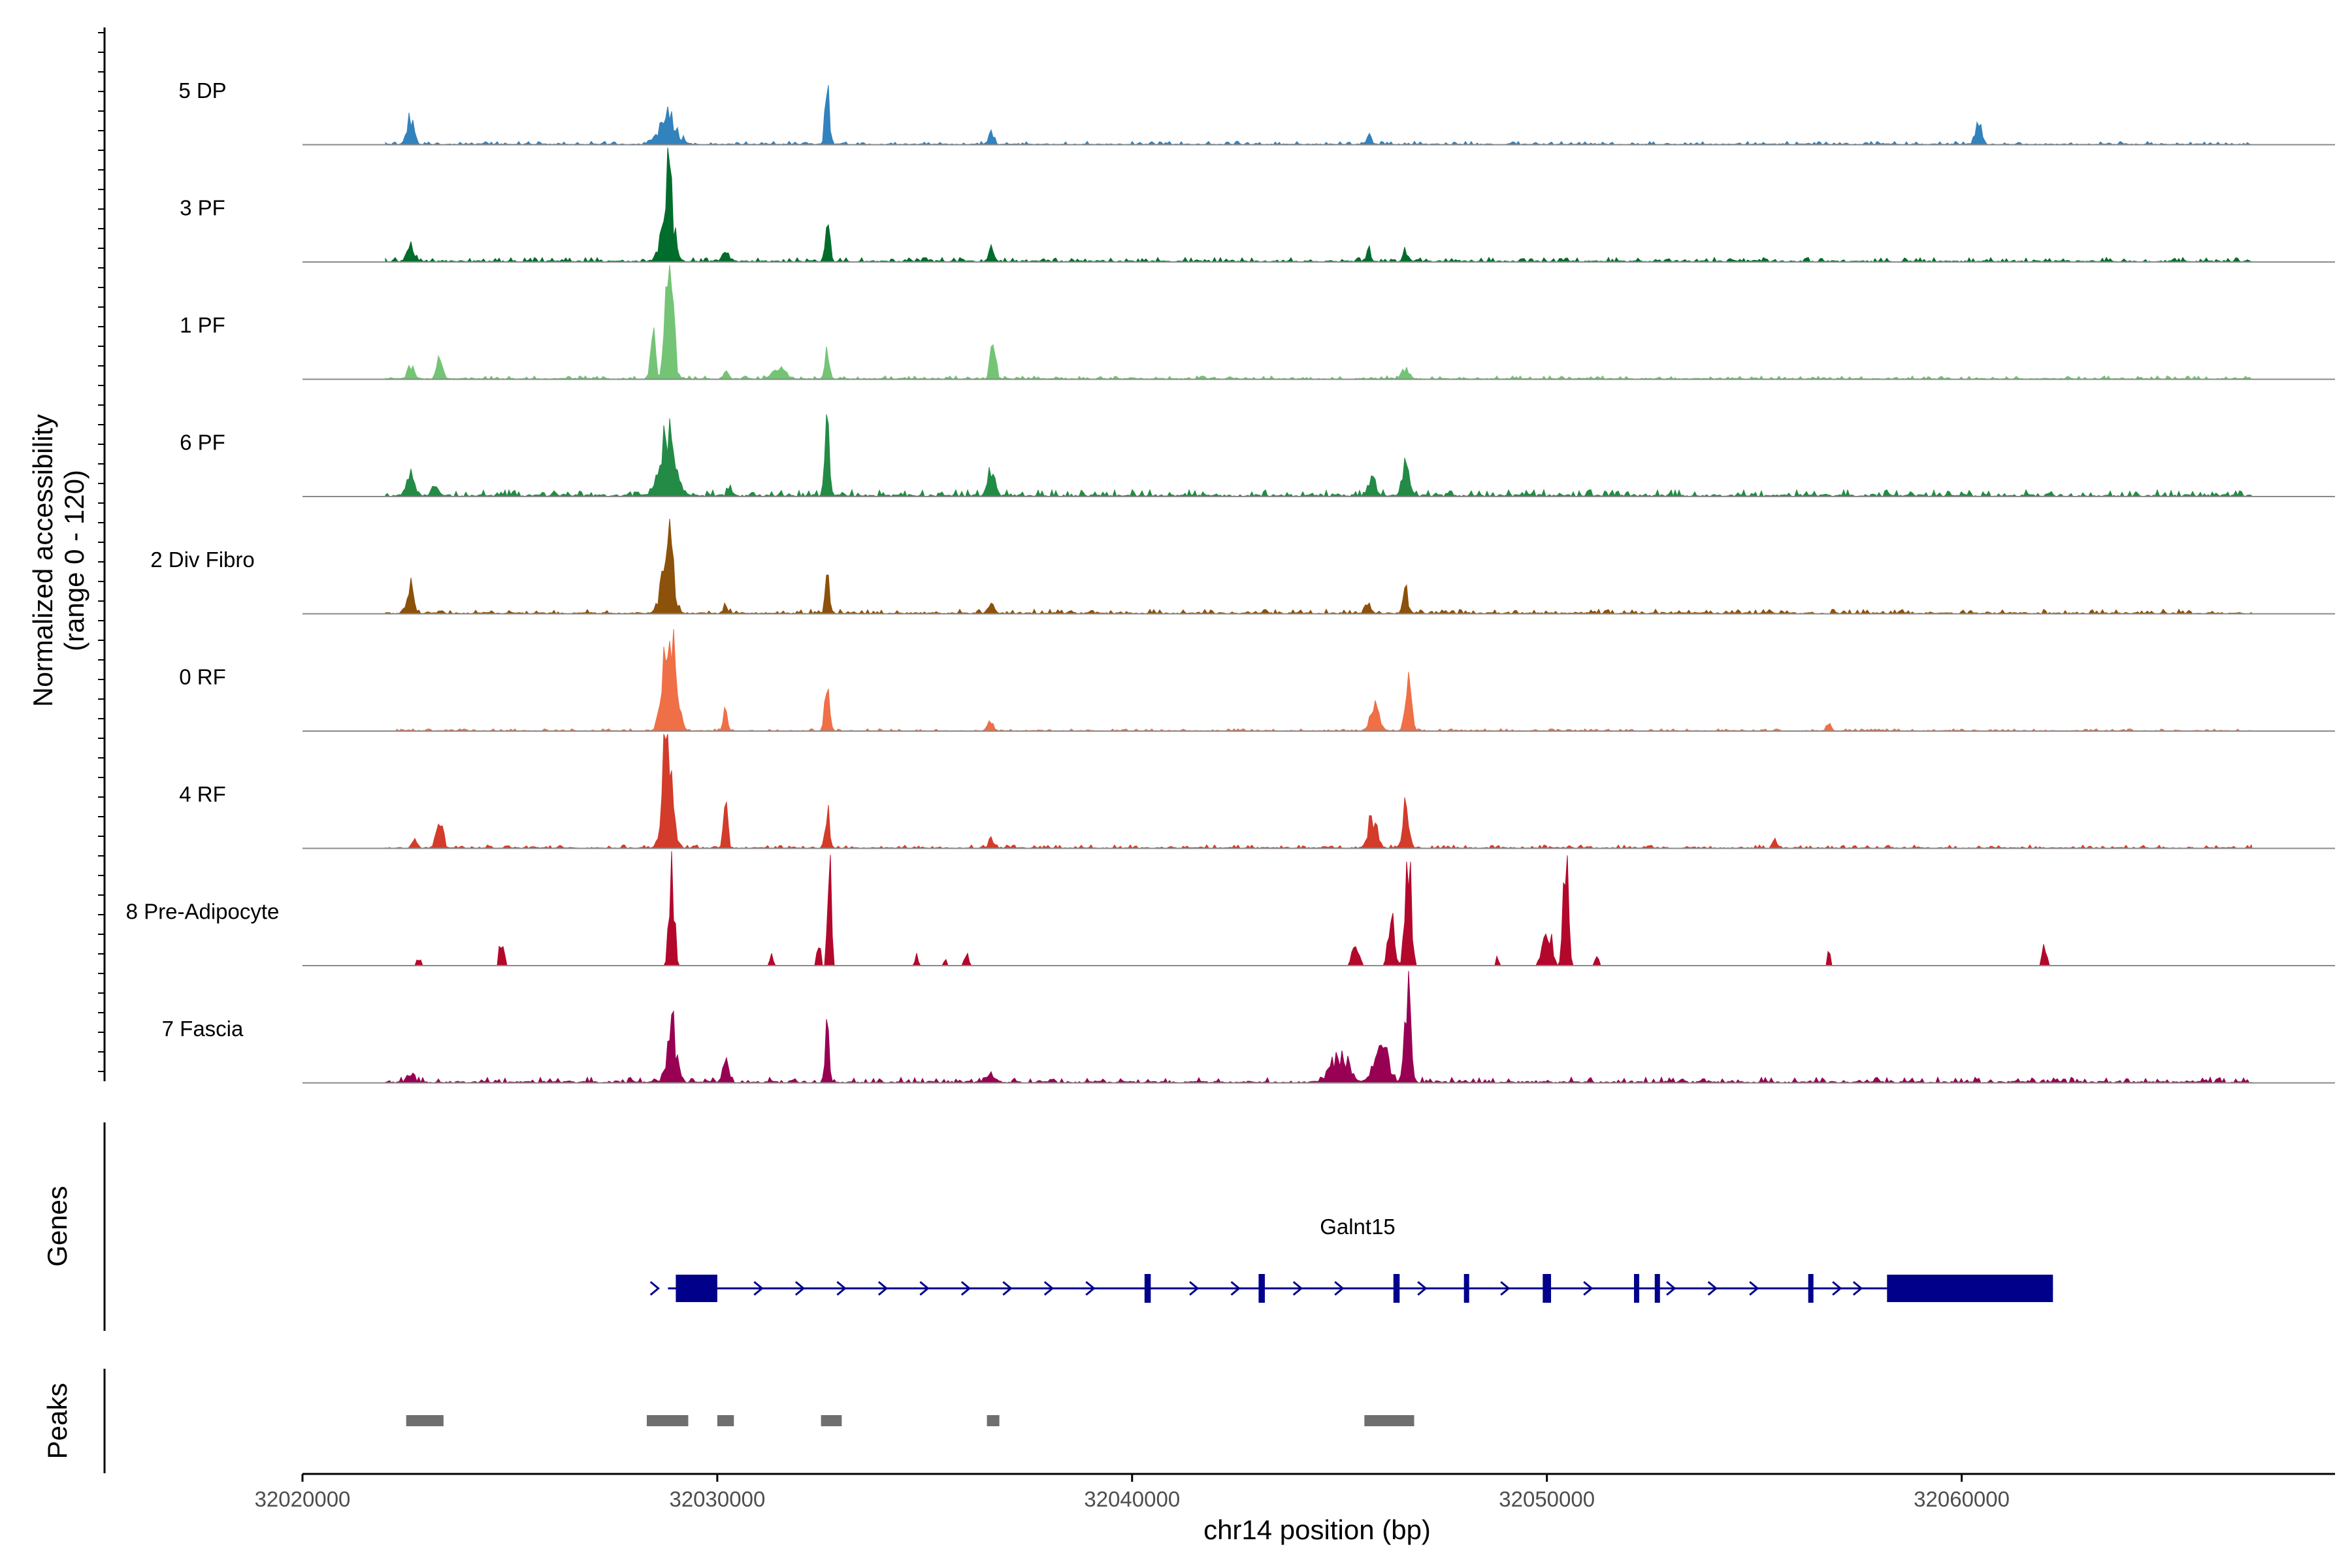 Image resolution: width=2352 pixels, height=1568 pixels. I want to click on x-axis-ticks: 32020000 32030000 32040000 32050000 32060000, so click(1132, 1492).